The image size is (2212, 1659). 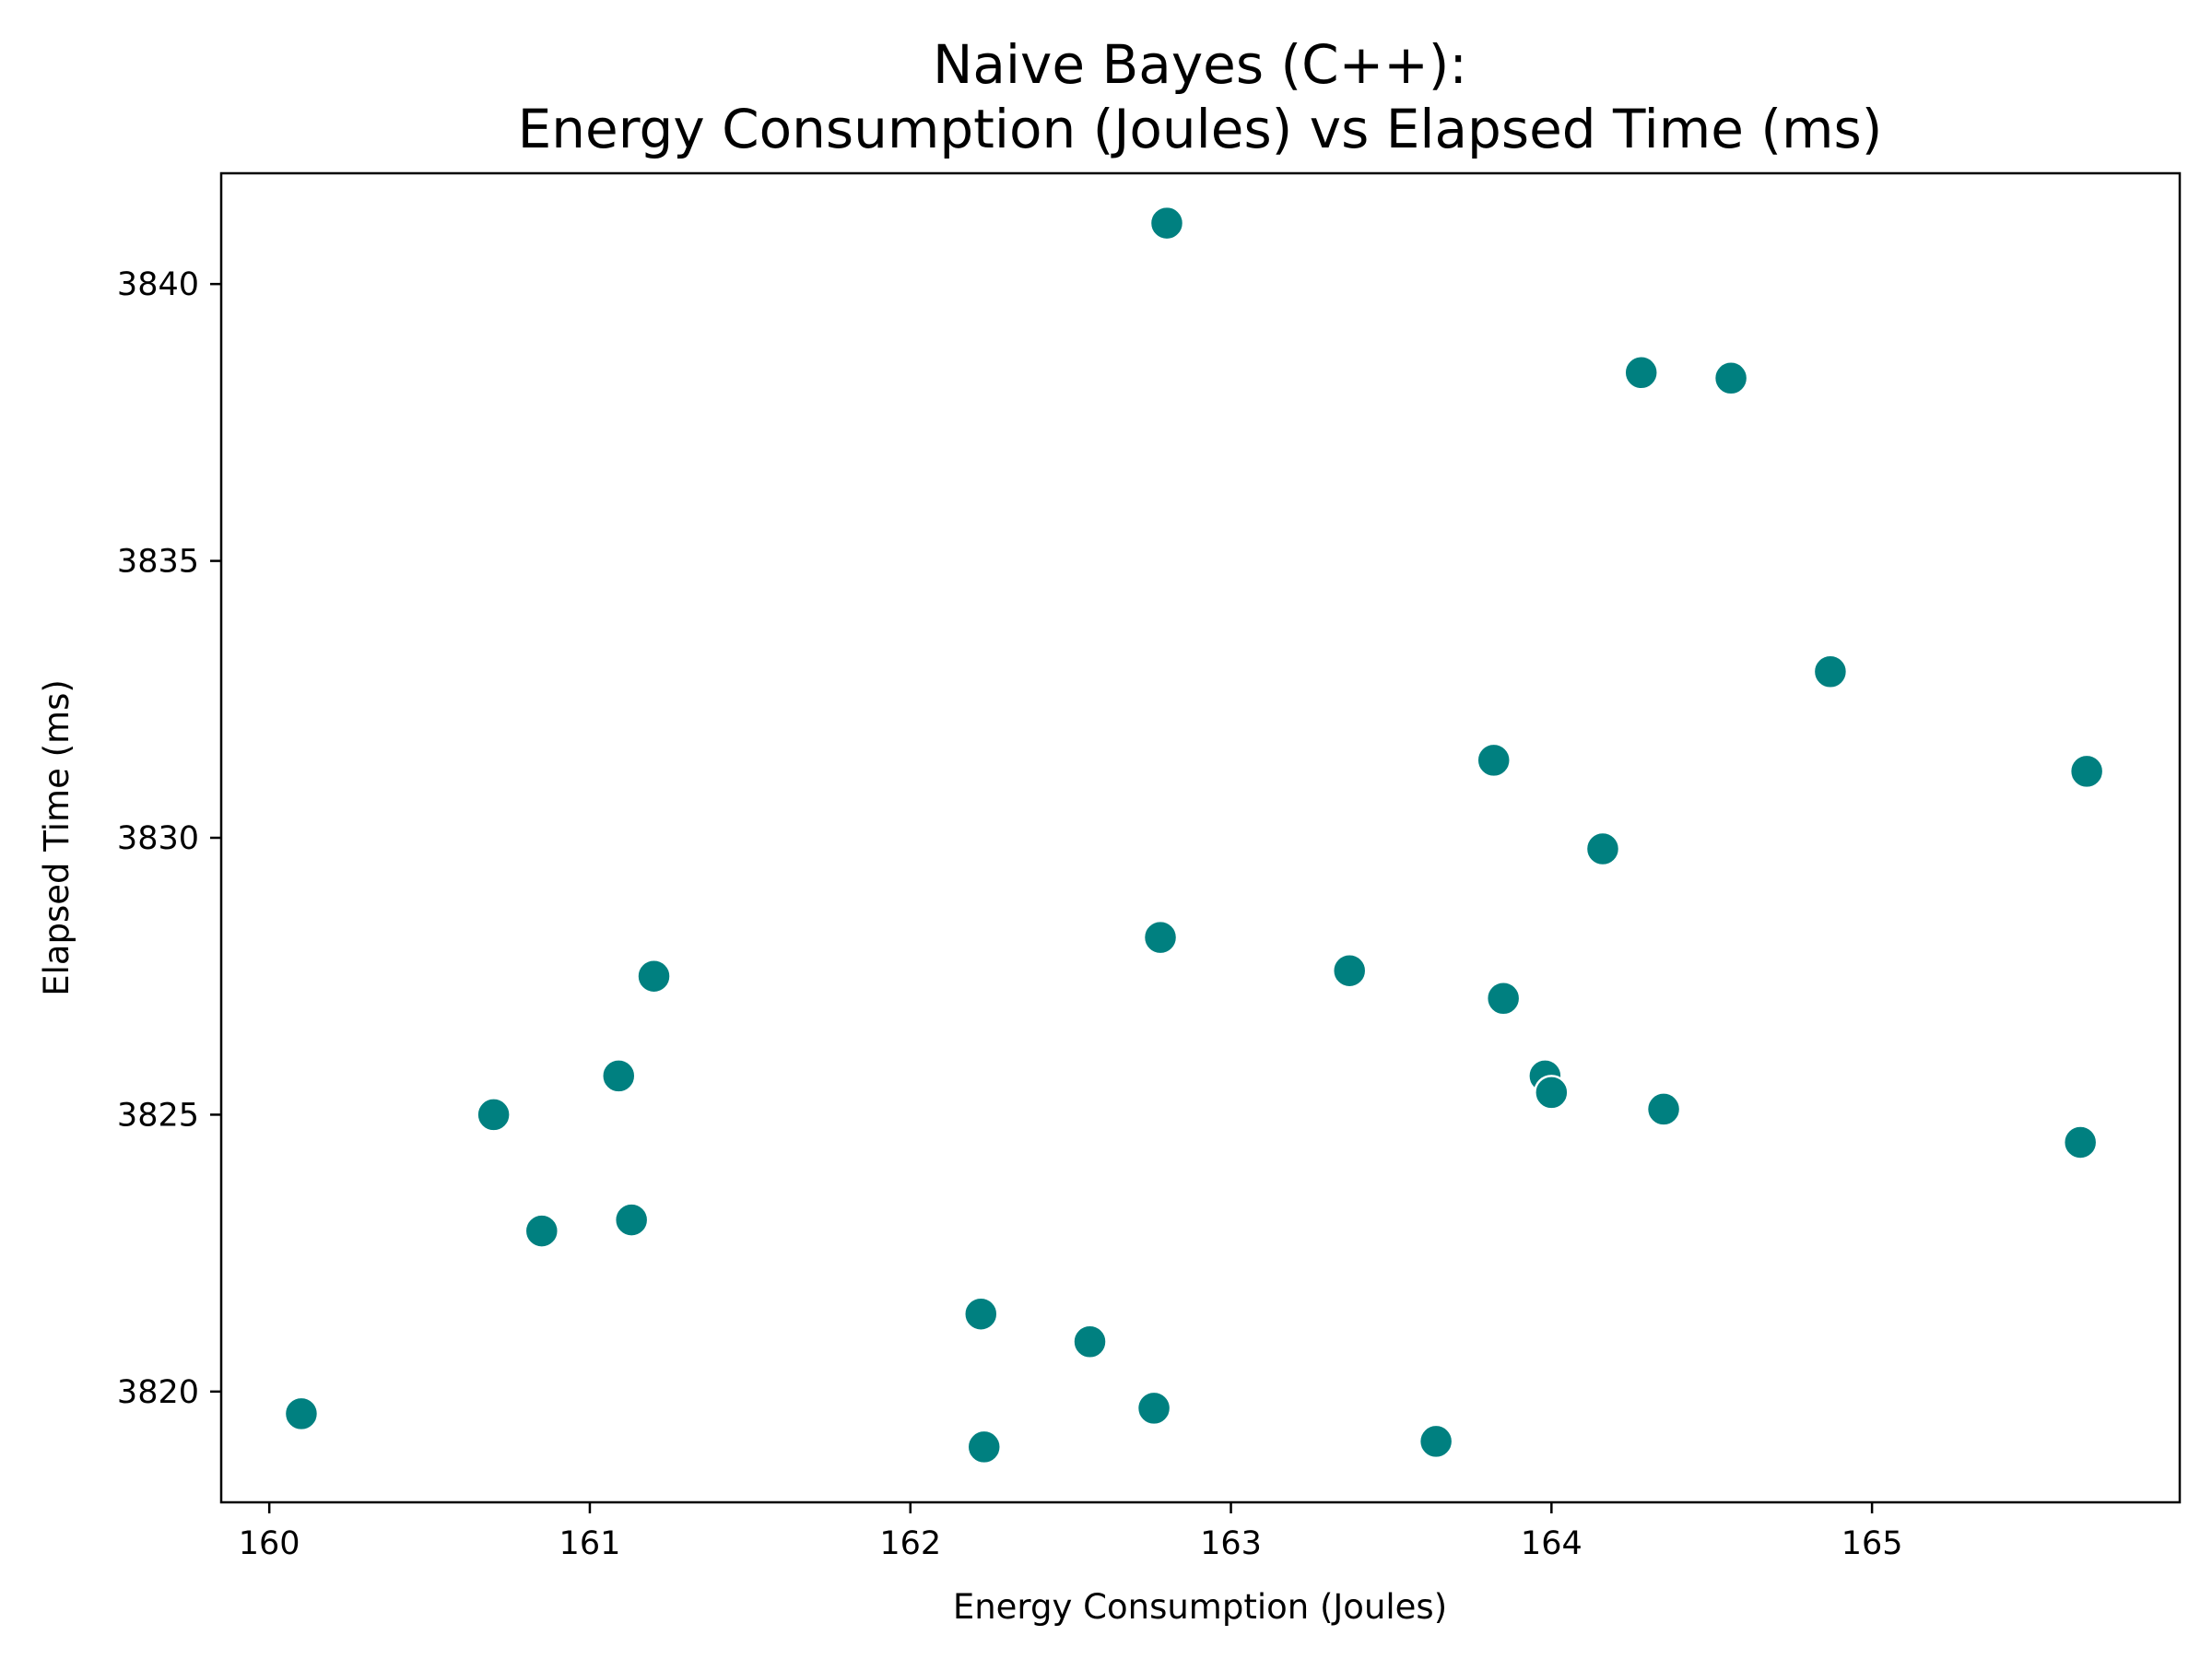 I want to click on y-tick-label: 3820, so click(x=158, y=1392).